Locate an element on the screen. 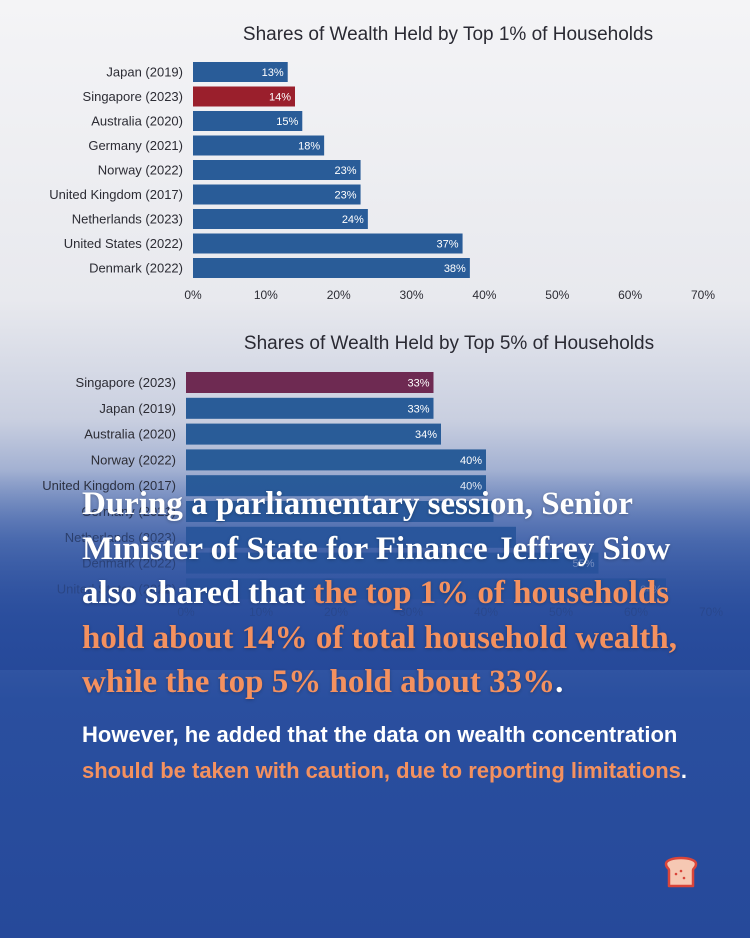 This screenshot has width=750, height=938. headline-part-3: . is located at coordinates (559, 682).